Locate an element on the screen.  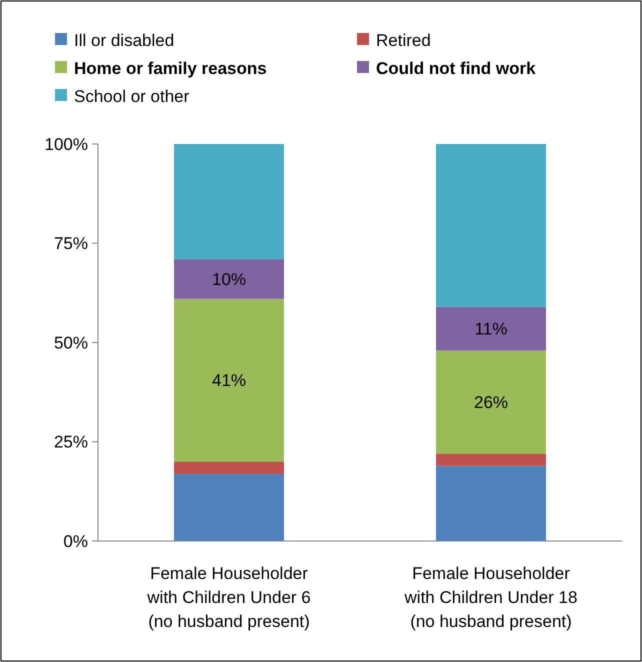
y-tick-label: 50% is located at coordinates (71, 342).